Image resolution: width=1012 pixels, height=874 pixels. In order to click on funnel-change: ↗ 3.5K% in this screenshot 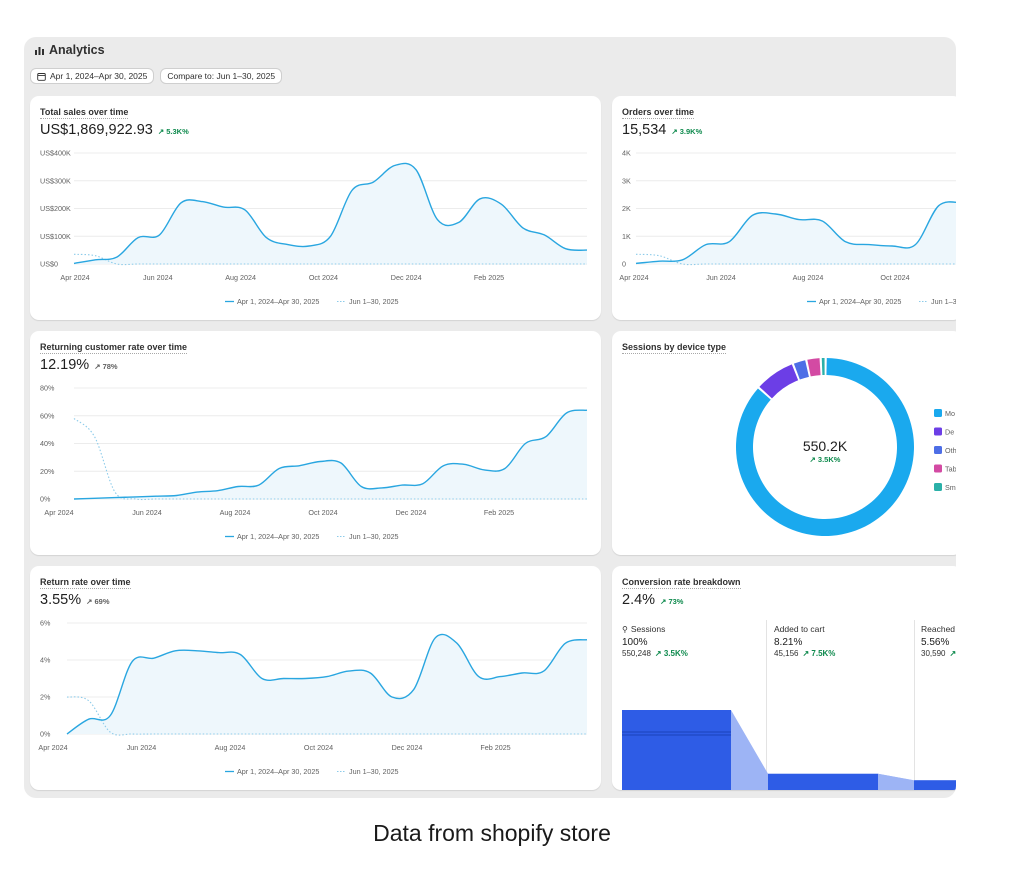, I will do `click(671, 653)`.